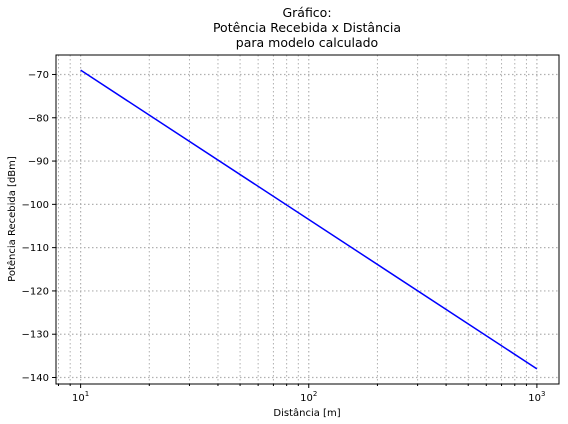  Describe the element at coordinates (80, 397) in the screenshot. I see `x-tick-label: 10¹` at that location.